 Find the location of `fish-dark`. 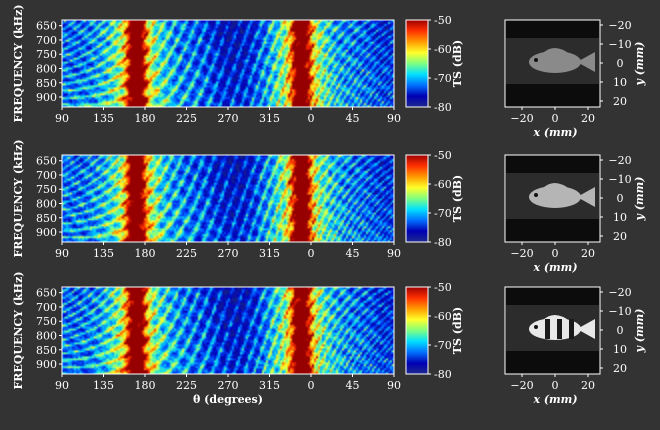

fish-dark is located at coordinates (562, 60).